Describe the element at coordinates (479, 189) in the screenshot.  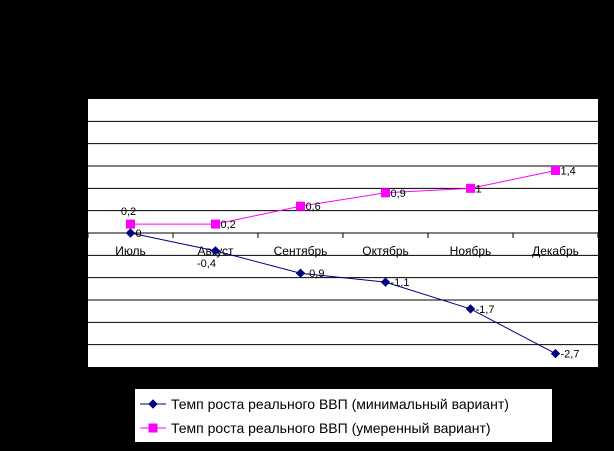
I see `data-label: 1` at that location.